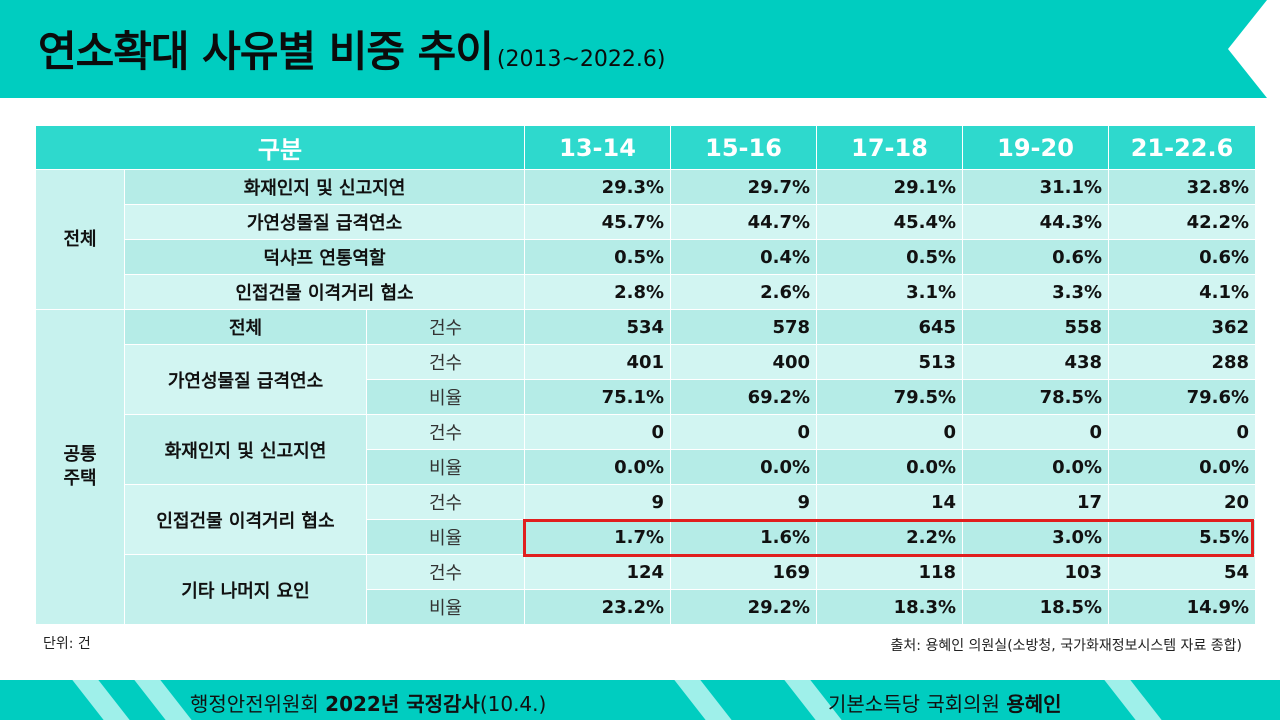  I want to click on cell-value: 32.8%, so click(1182, 187).